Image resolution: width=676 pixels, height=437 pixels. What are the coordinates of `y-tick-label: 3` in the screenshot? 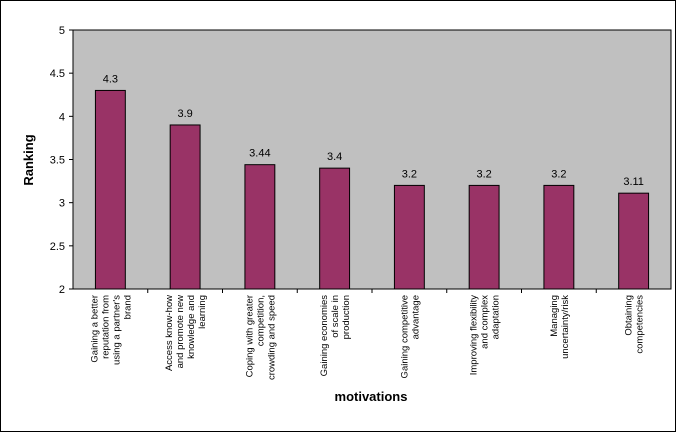 It's located at (62, 204).